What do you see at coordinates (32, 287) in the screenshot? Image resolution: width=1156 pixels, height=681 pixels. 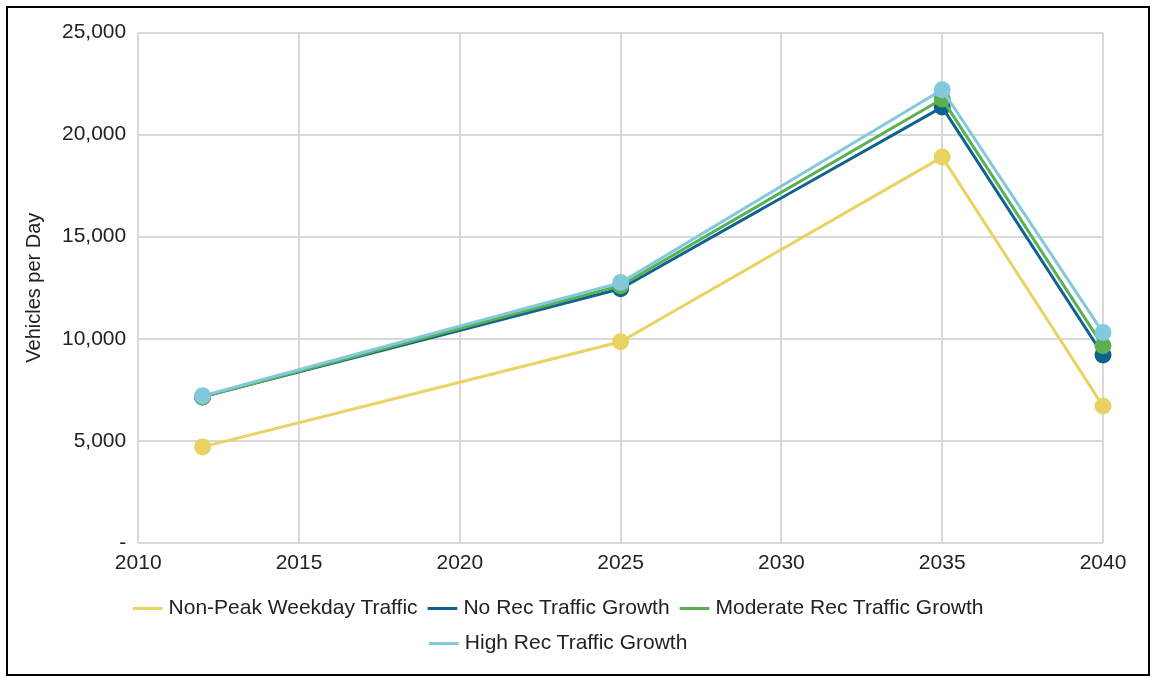 I see `y-axis-title: Vehicles per Day` at bounding box center [32, 287].